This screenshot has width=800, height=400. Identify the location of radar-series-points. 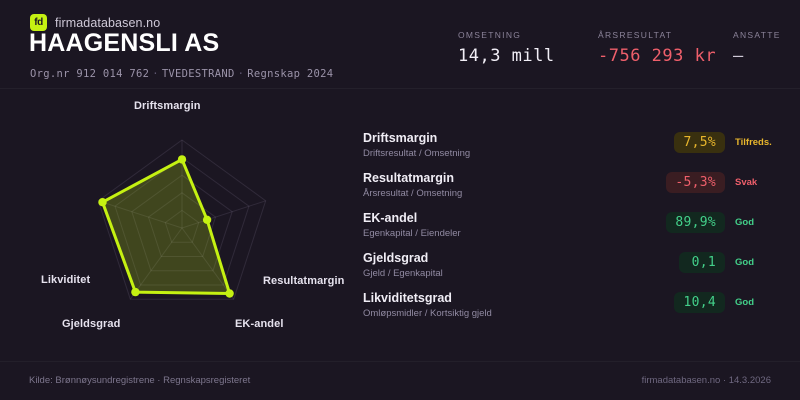
(166, 226).